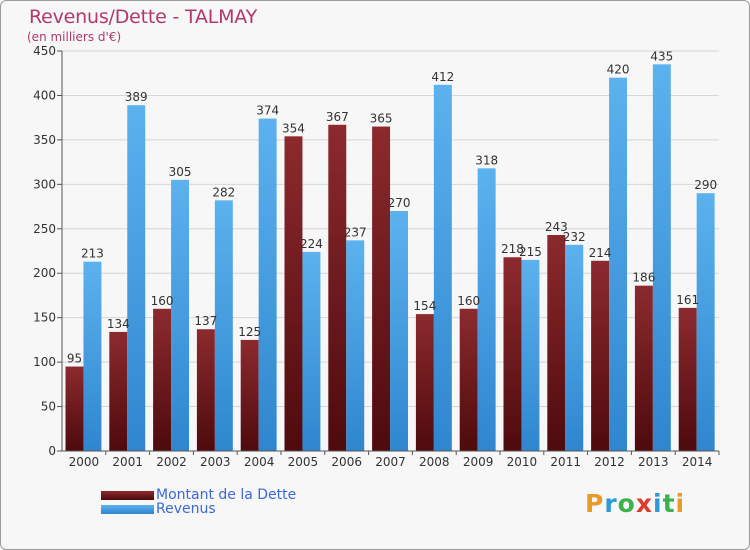 The width and height of the screenshot is (750, 550). I want to click on logo-letter: r, so click(611, 503).